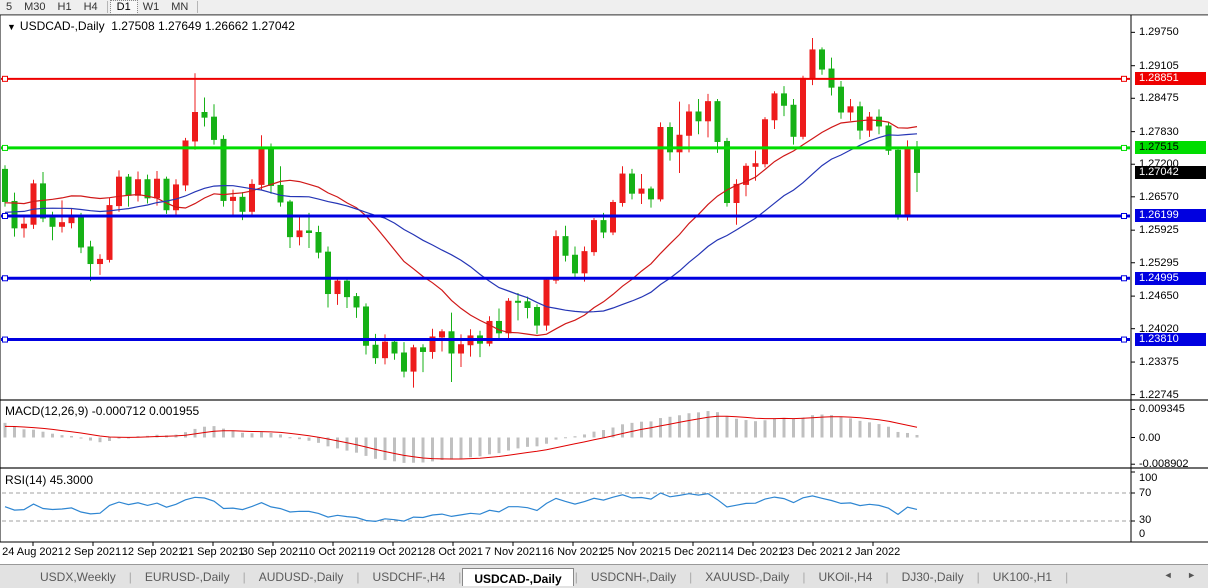 The width and height of the screenshot is (1208, 588). I want to click on toolbar-separator, so click(107, 7).